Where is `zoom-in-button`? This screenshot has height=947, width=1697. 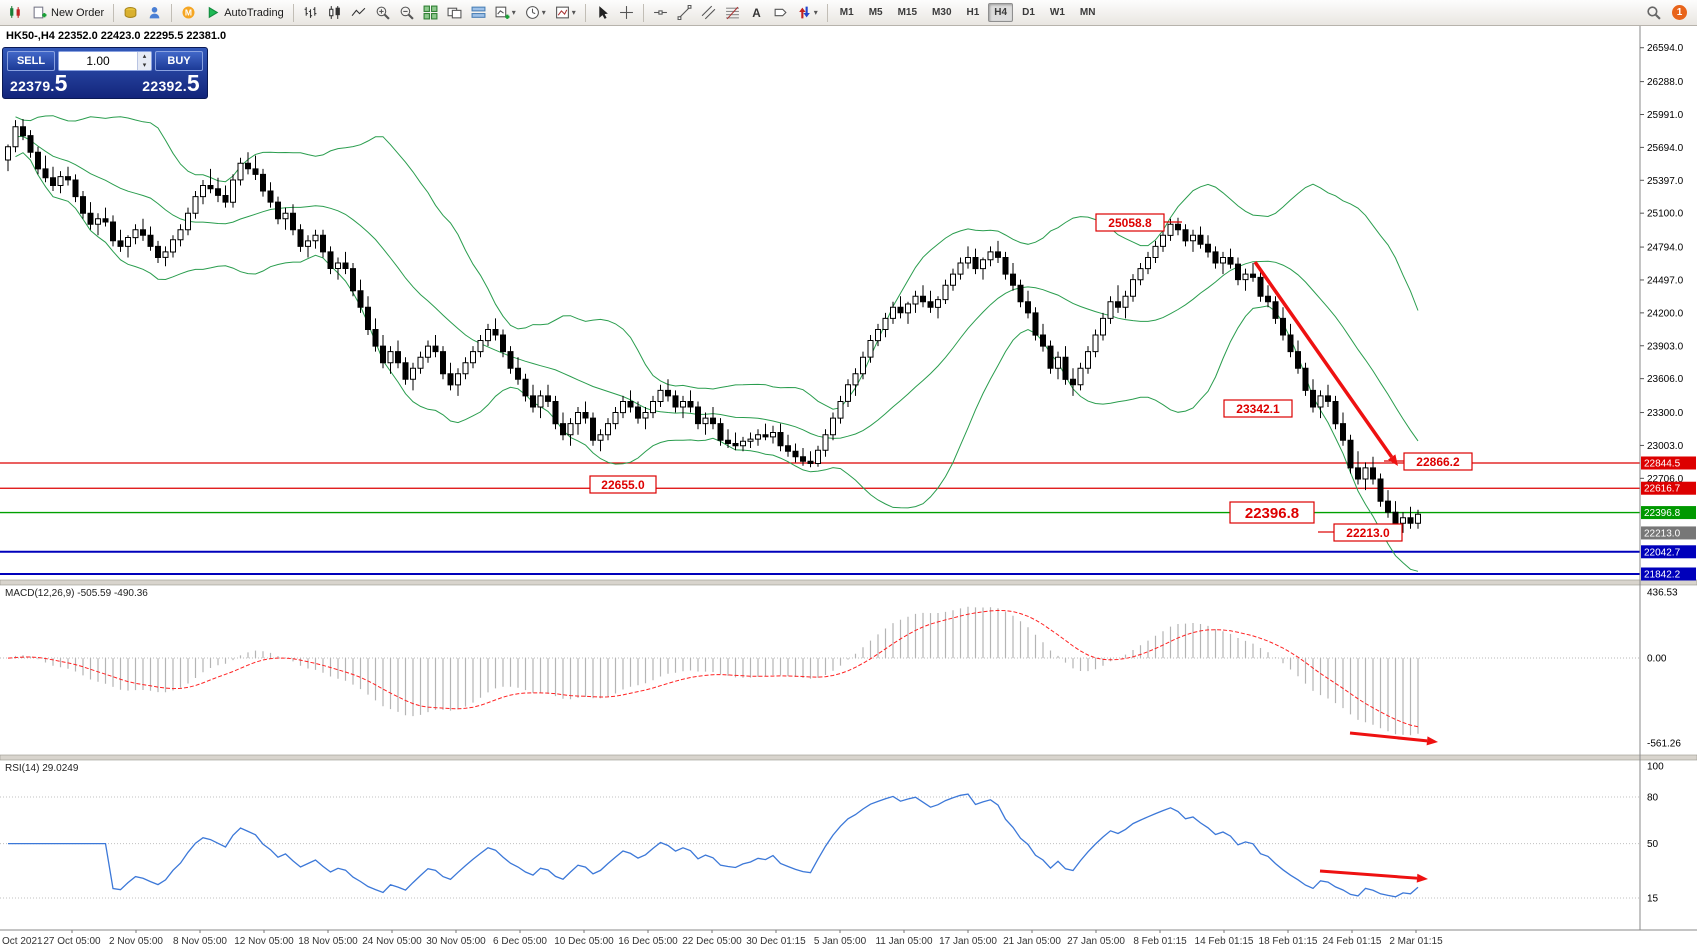
zoom-in-button is located at coordinates (382, 12).